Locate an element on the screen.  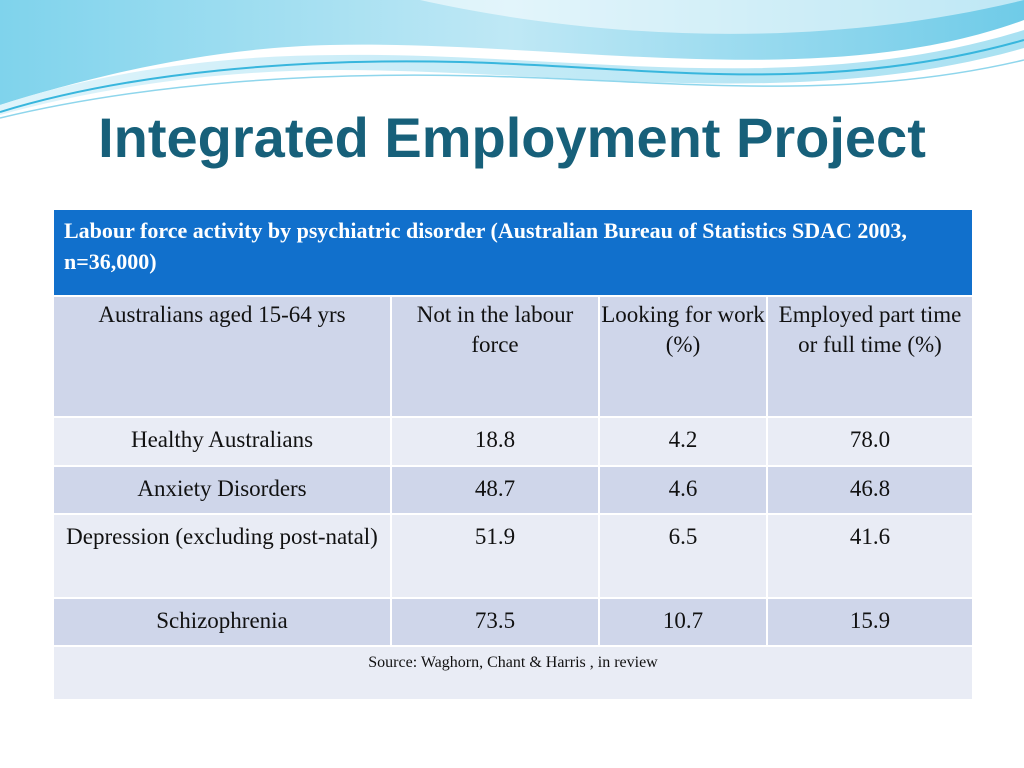
cell-looking-for-work: 10.7 is located at coordinates (683, 622).